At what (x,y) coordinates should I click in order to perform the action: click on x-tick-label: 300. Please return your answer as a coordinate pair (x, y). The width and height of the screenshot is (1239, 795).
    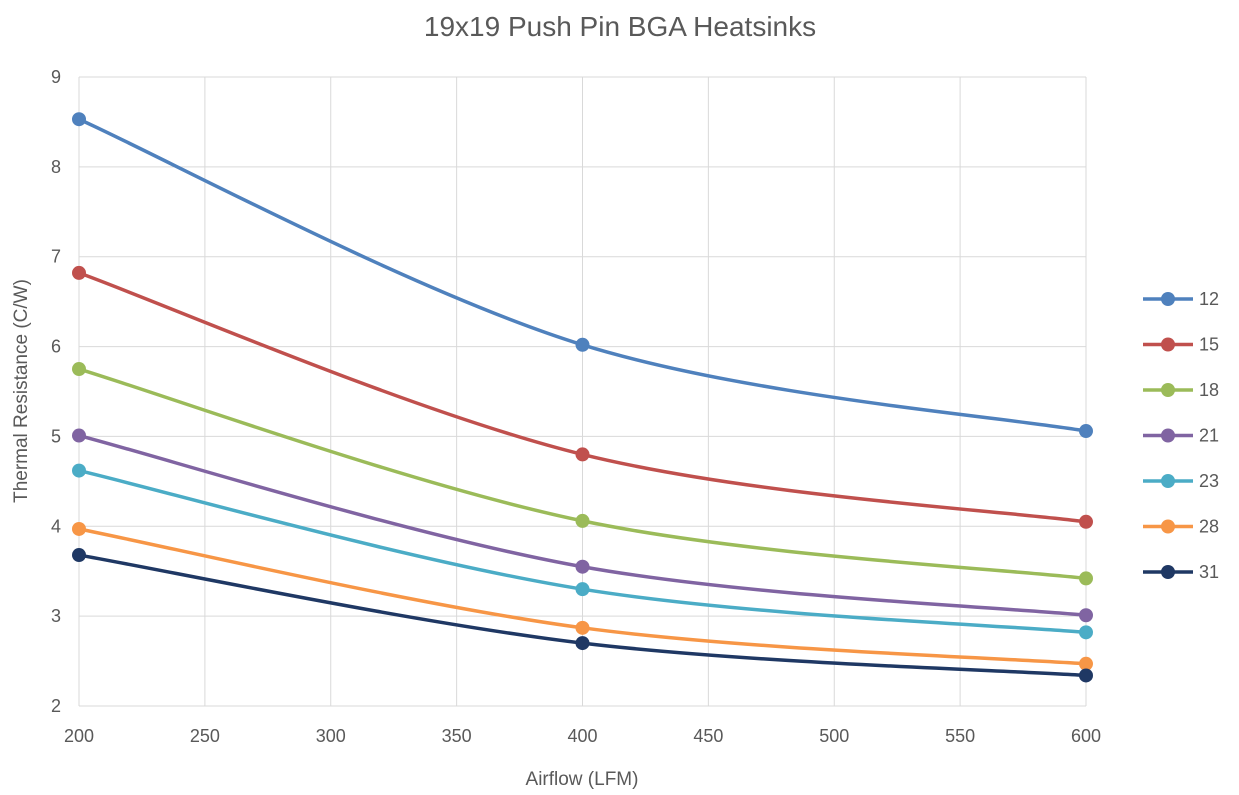
    Looking at the image, I should click on (331, 736).